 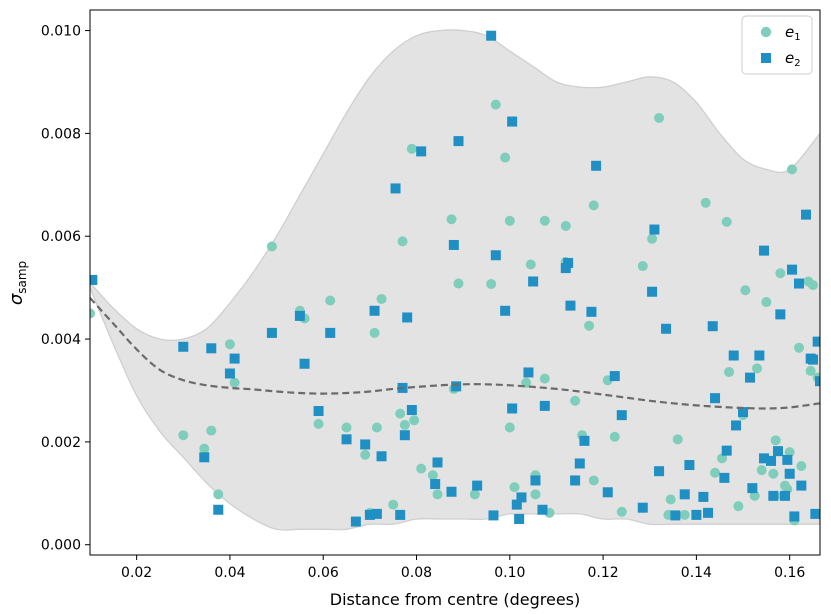 I want to click on y-tick-label: 0.002, so click(x=61, y=443).